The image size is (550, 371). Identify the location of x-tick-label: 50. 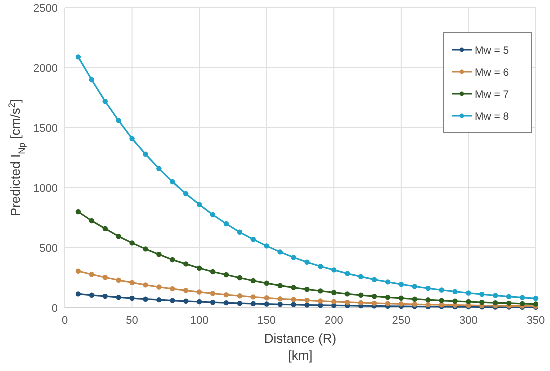
(132, 321).